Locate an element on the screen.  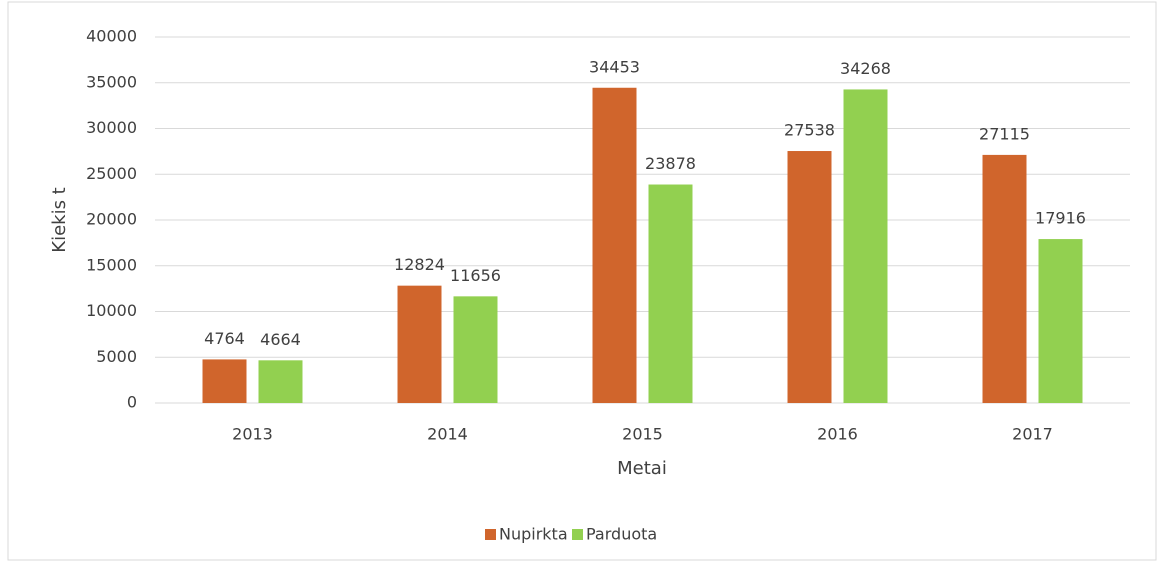
y-tick-label: 35000 is located at coordinates (111, 81).